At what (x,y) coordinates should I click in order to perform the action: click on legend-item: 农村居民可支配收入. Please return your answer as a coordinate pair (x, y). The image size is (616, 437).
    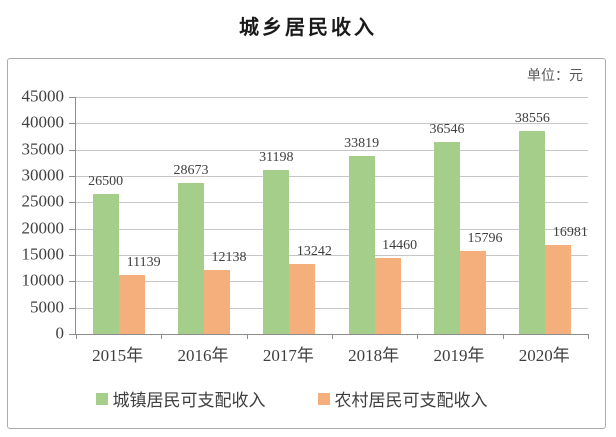
    Looking at the image, I should click on (402, 398).